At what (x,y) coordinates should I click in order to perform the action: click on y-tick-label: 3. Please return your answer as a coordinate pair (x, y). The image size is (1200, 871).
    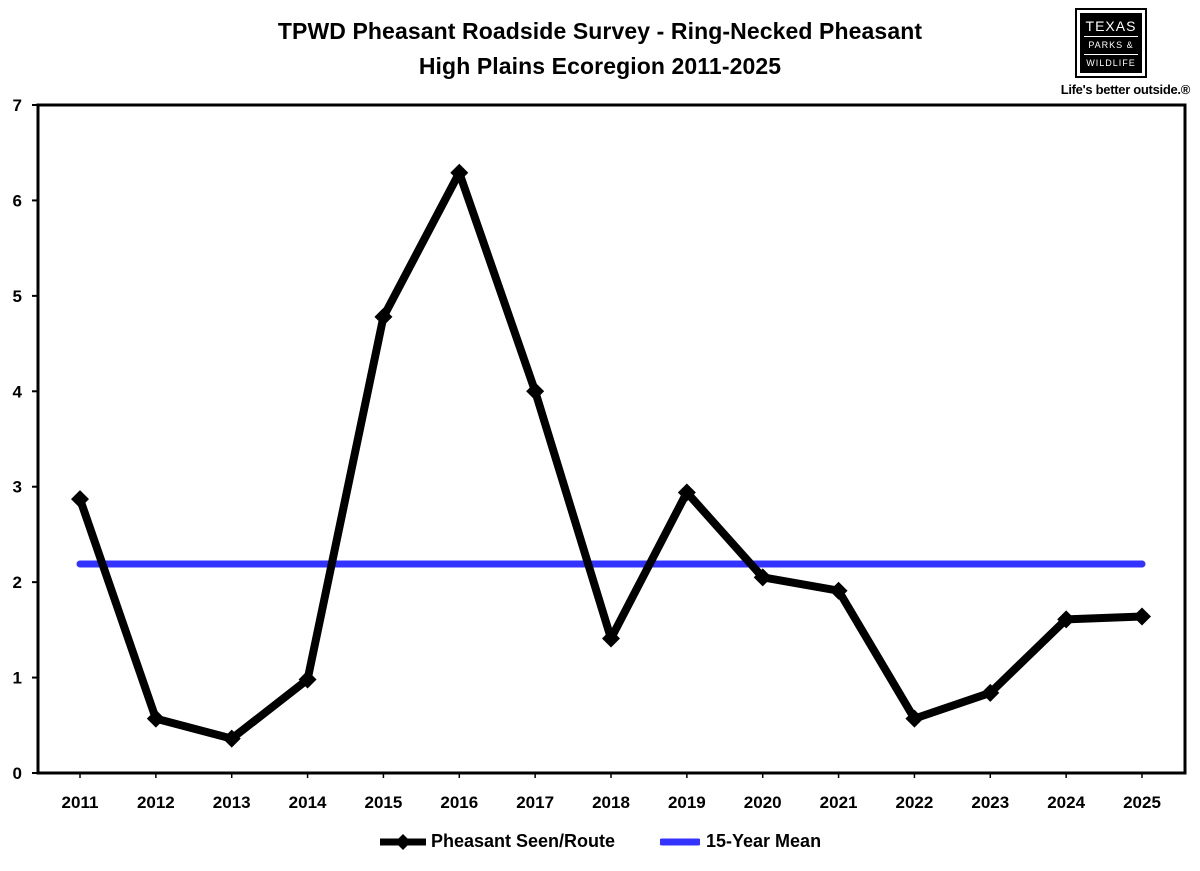
    Looking at the image, I should click on (17, 487).